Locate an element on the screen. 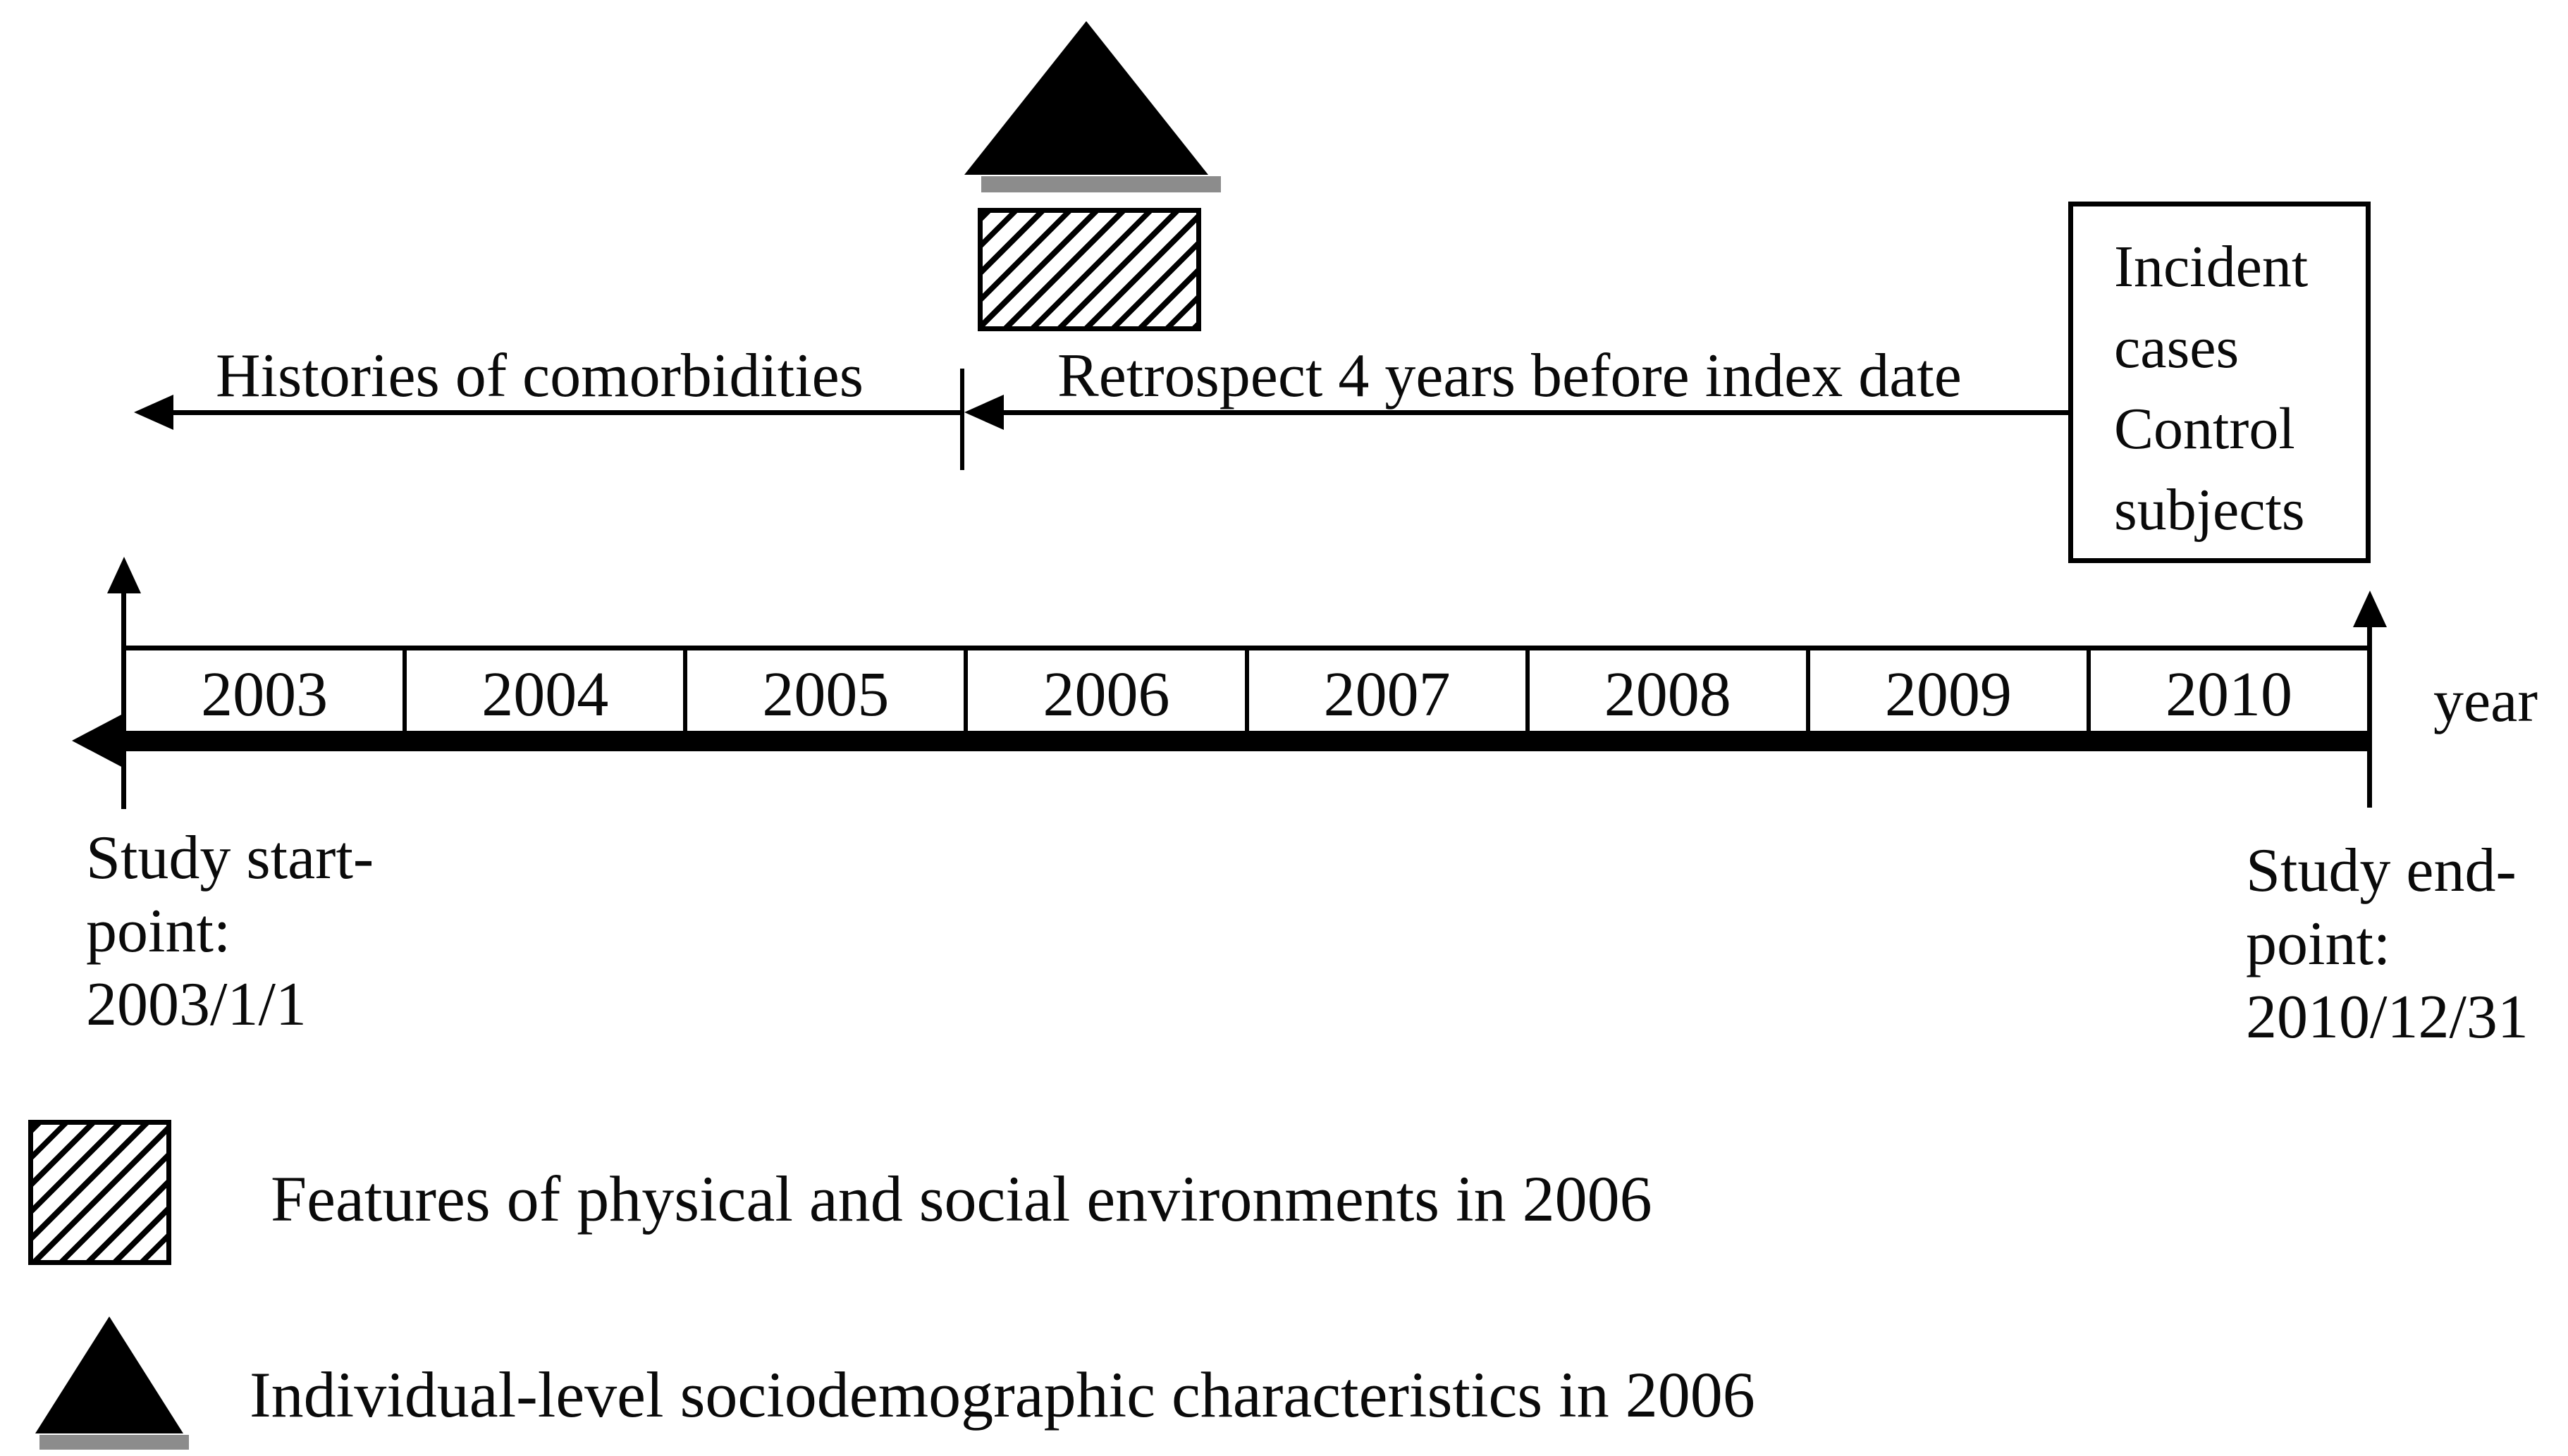 The image size is (2568, 1456). timeline-arrowhead-icon is located at coordinates (98, 740).